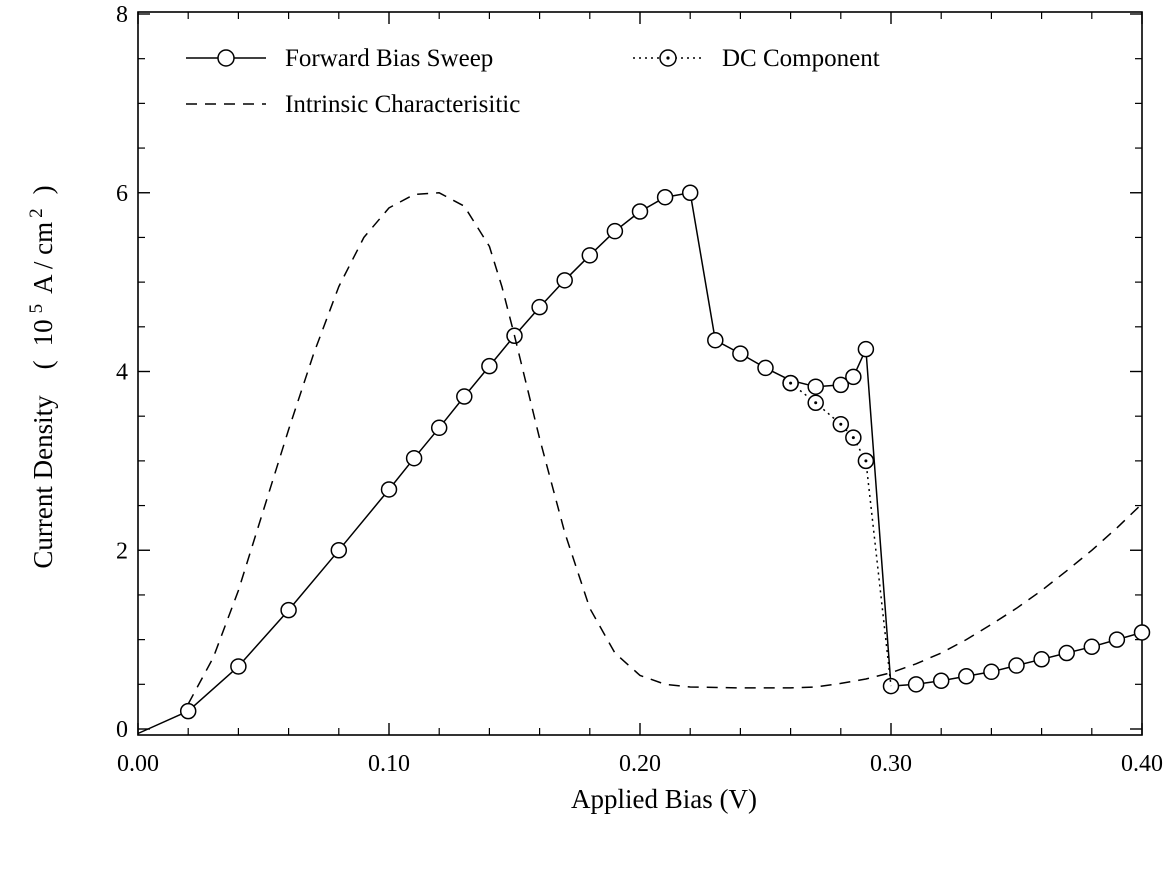 The height and width of the screenshot is (869, 1172). What do you see at coordinates (43, 189) in the screenshot?
I see `y-axis-unit-close: )` at bounding box center [43, 189].